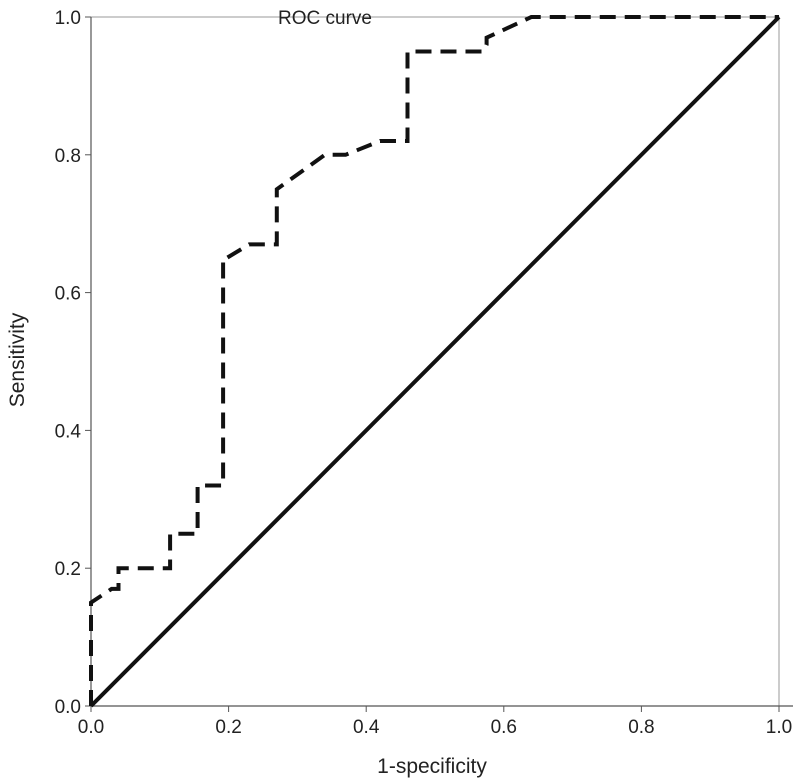 The width and height of the screenshot is (800, 783). I want to click on y-tick-label: 0.0, so click(68, 707).